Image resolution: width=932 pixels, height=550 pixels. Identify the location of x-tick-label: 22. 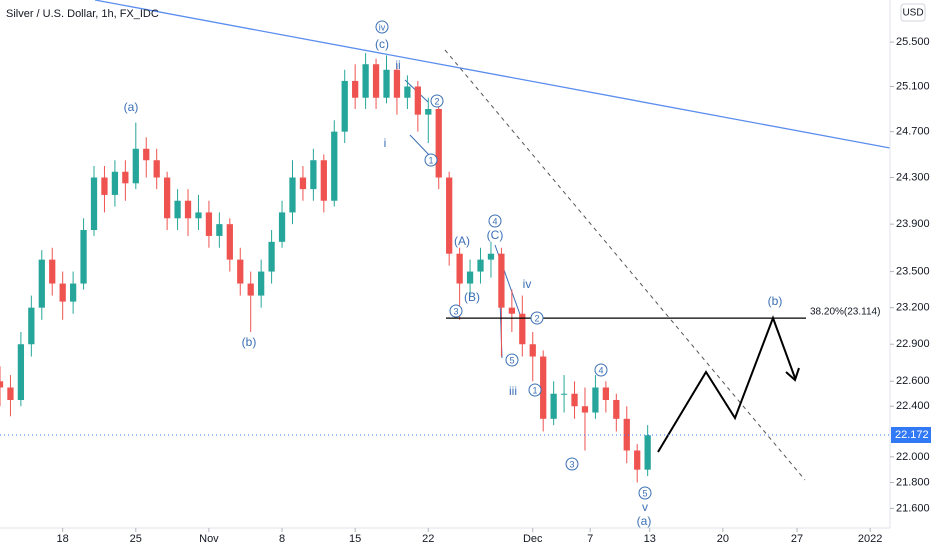
(428, 539).